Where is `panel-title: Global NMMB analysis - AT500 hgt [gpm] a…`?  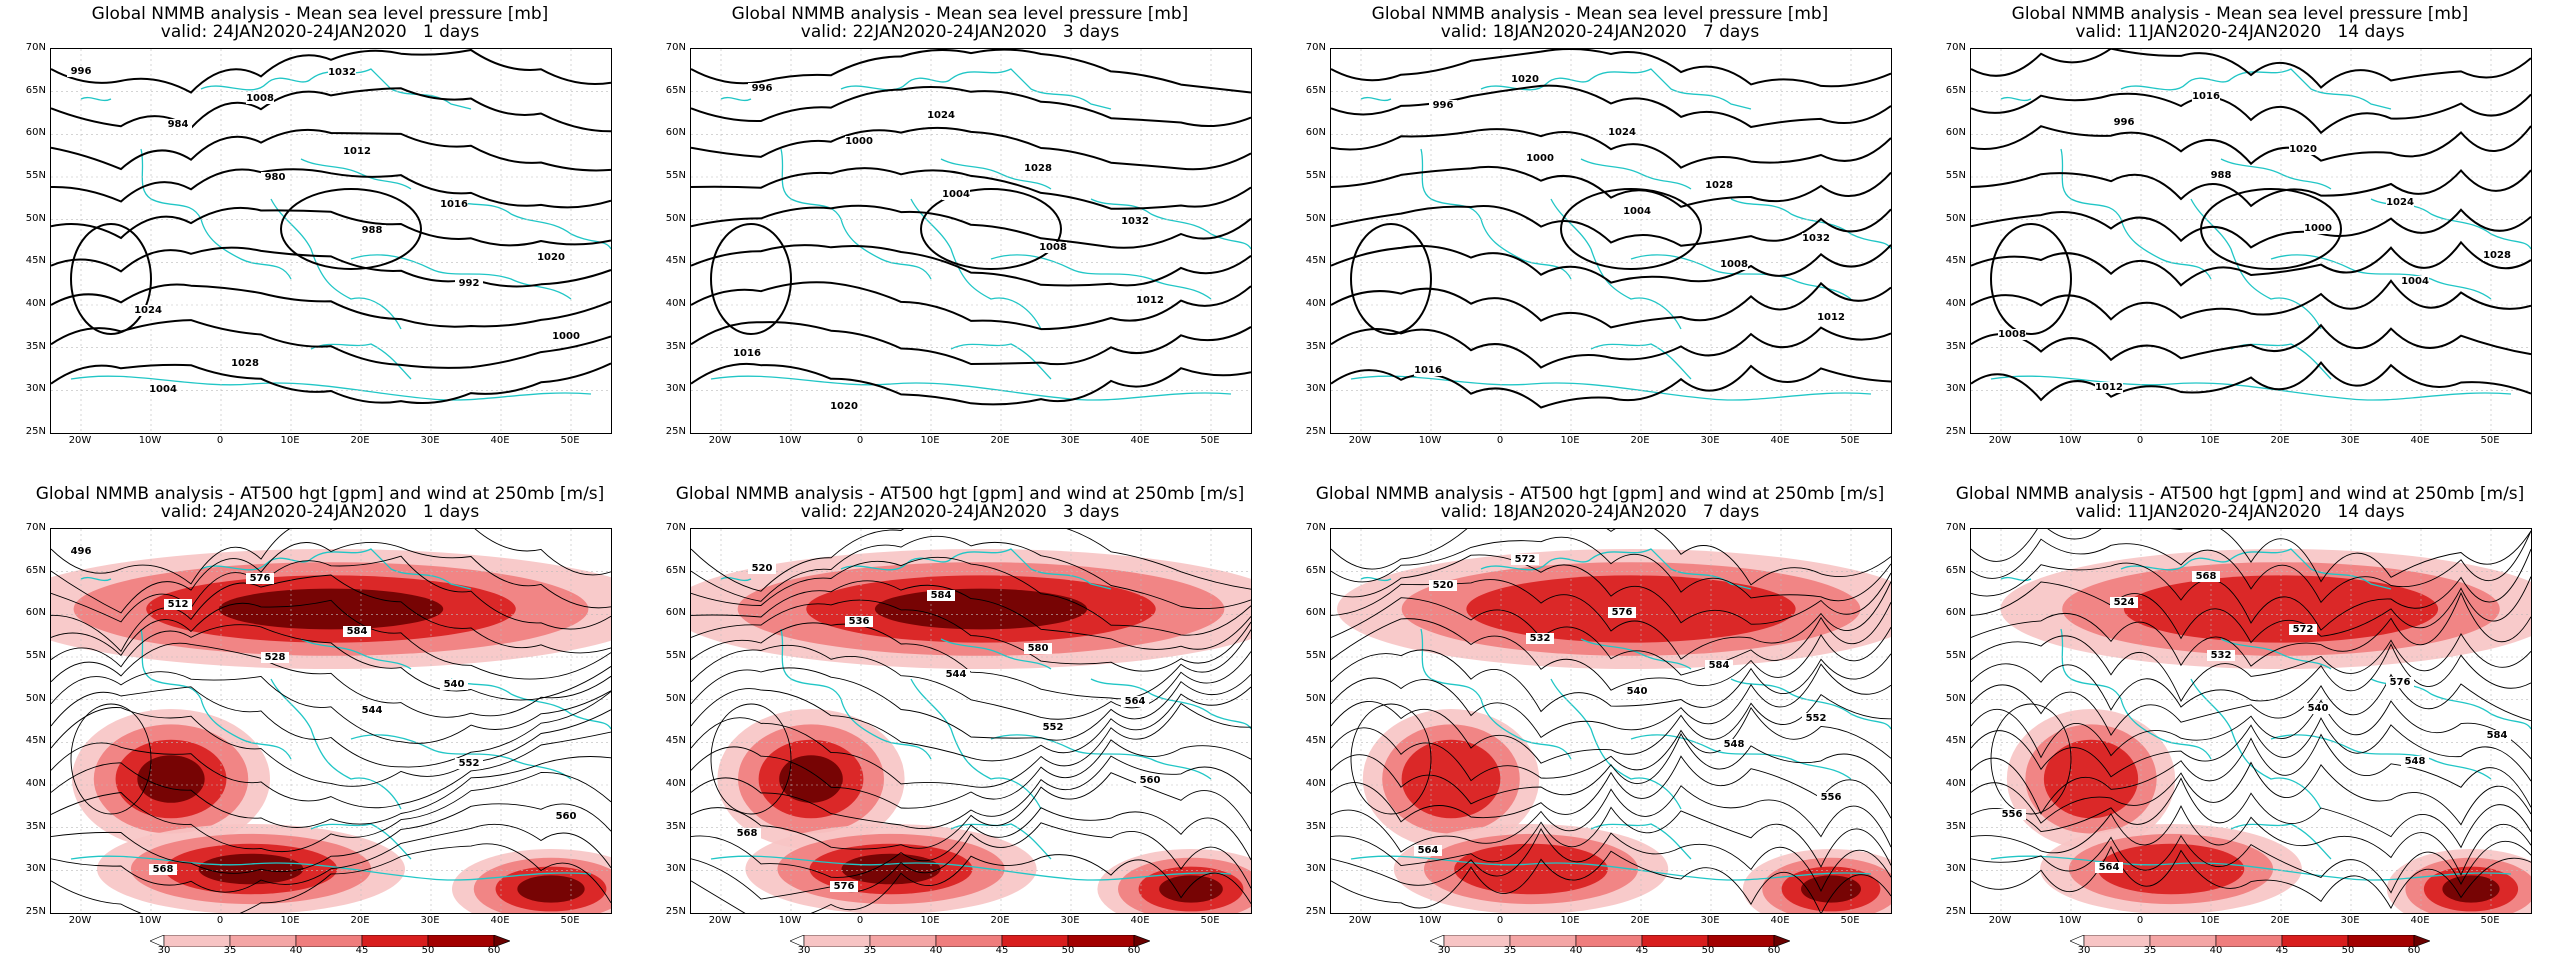
panel-title: Global NMMB analysis - AT500 hgt [gpm] a… is located at coordinates (1600, 494).